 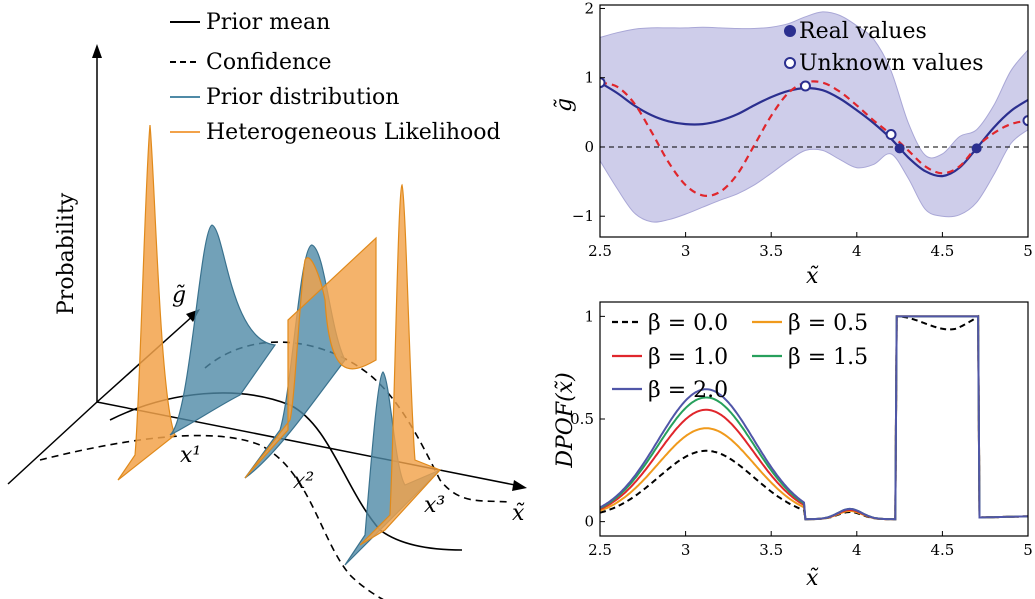 I want to click on top-xtick-label-4: 4.5, so click(x=942, y=251).